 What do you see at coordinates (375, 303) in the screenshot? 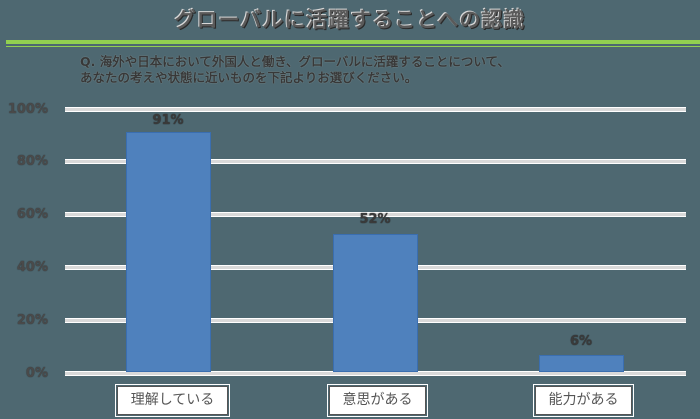
I see `bar-intention` at bounding box center [375, 303].